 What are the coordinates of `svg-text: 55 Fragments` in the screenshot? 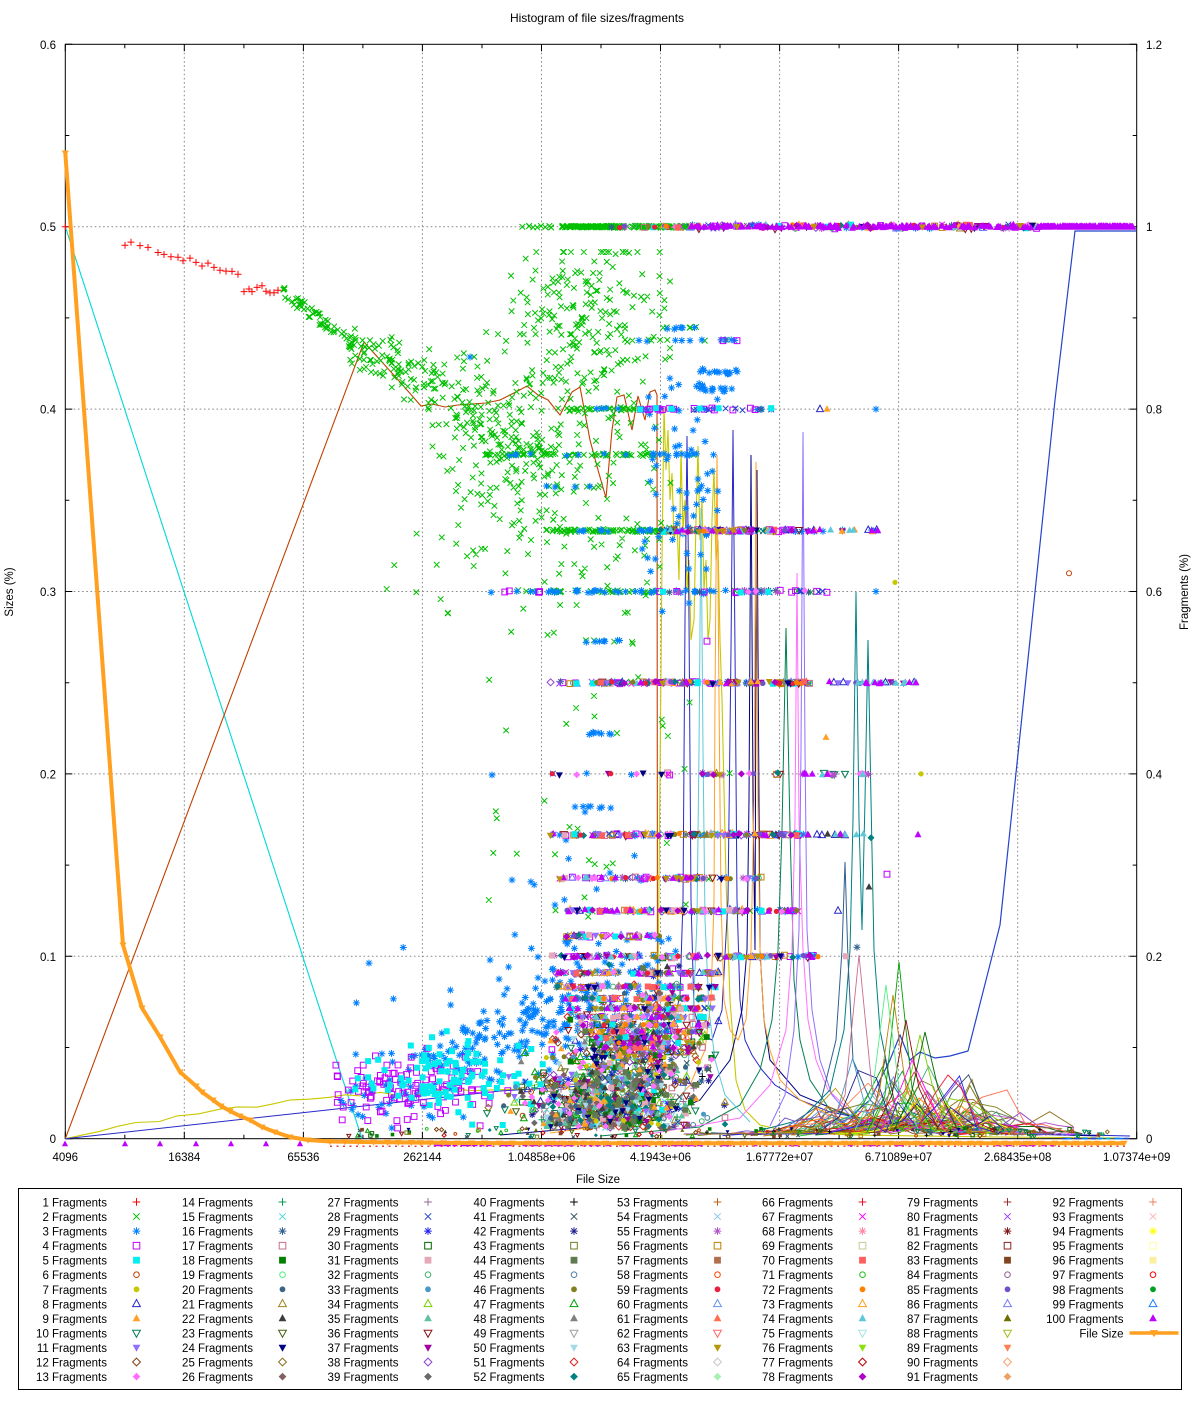 It's located at (652, 1233).